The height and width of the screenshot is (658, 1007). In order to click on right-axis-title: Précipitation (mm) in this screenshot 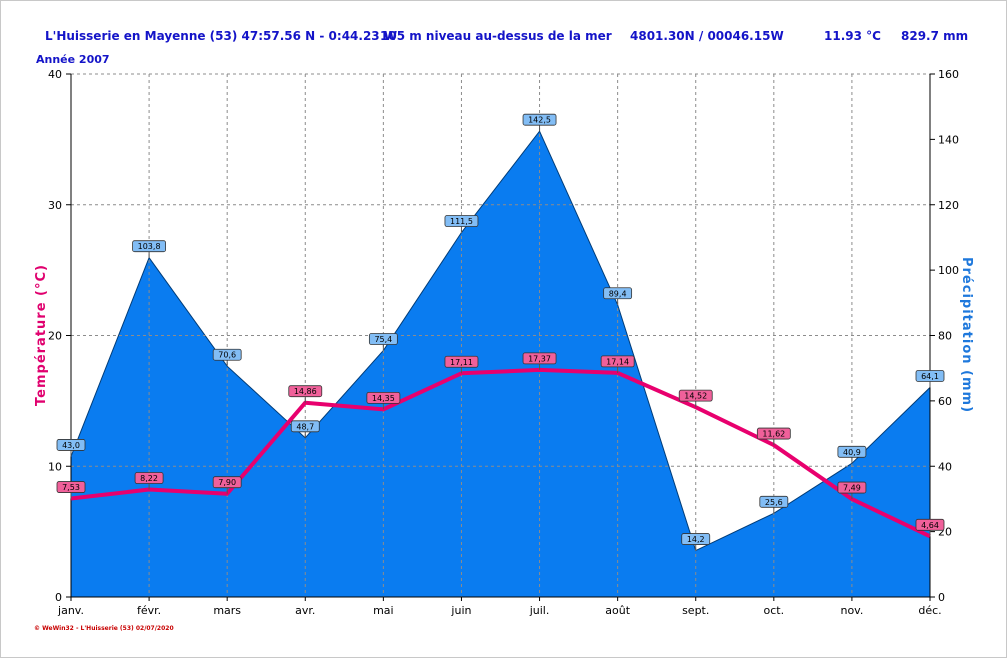, I will do `click(966, 335)`.